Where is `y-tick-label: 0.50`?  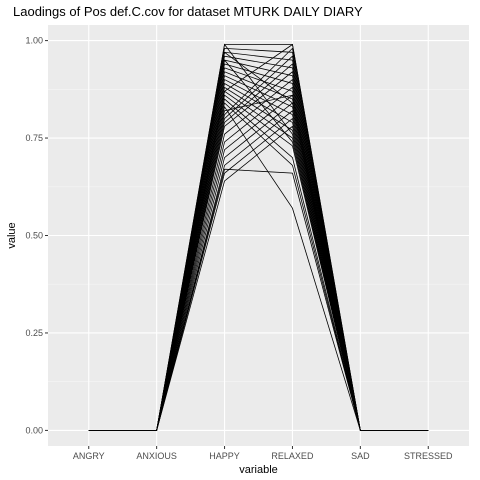
y-tick-label: 0.50 is located at coordinates (34, 236).